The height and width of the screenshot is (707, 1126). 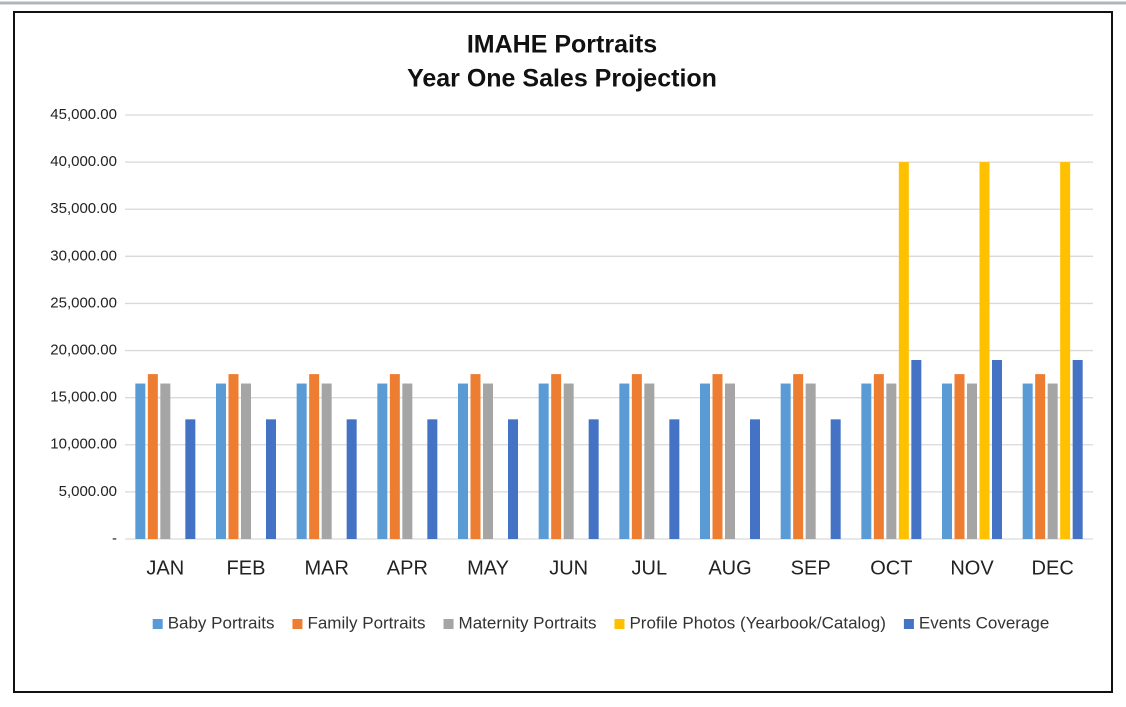 What do you see at coordinates (650, 568) in the screenshot?
I see `x-tick-label: JUL` at bounding box center [650, 568].